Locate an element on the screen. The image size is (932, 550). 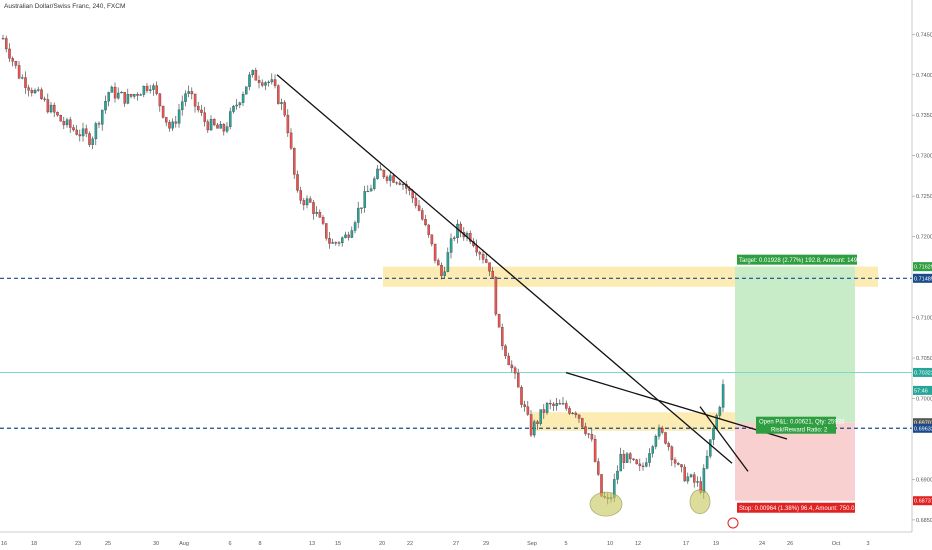
time-tick-label: 20 is located at coordinates (382, 544).